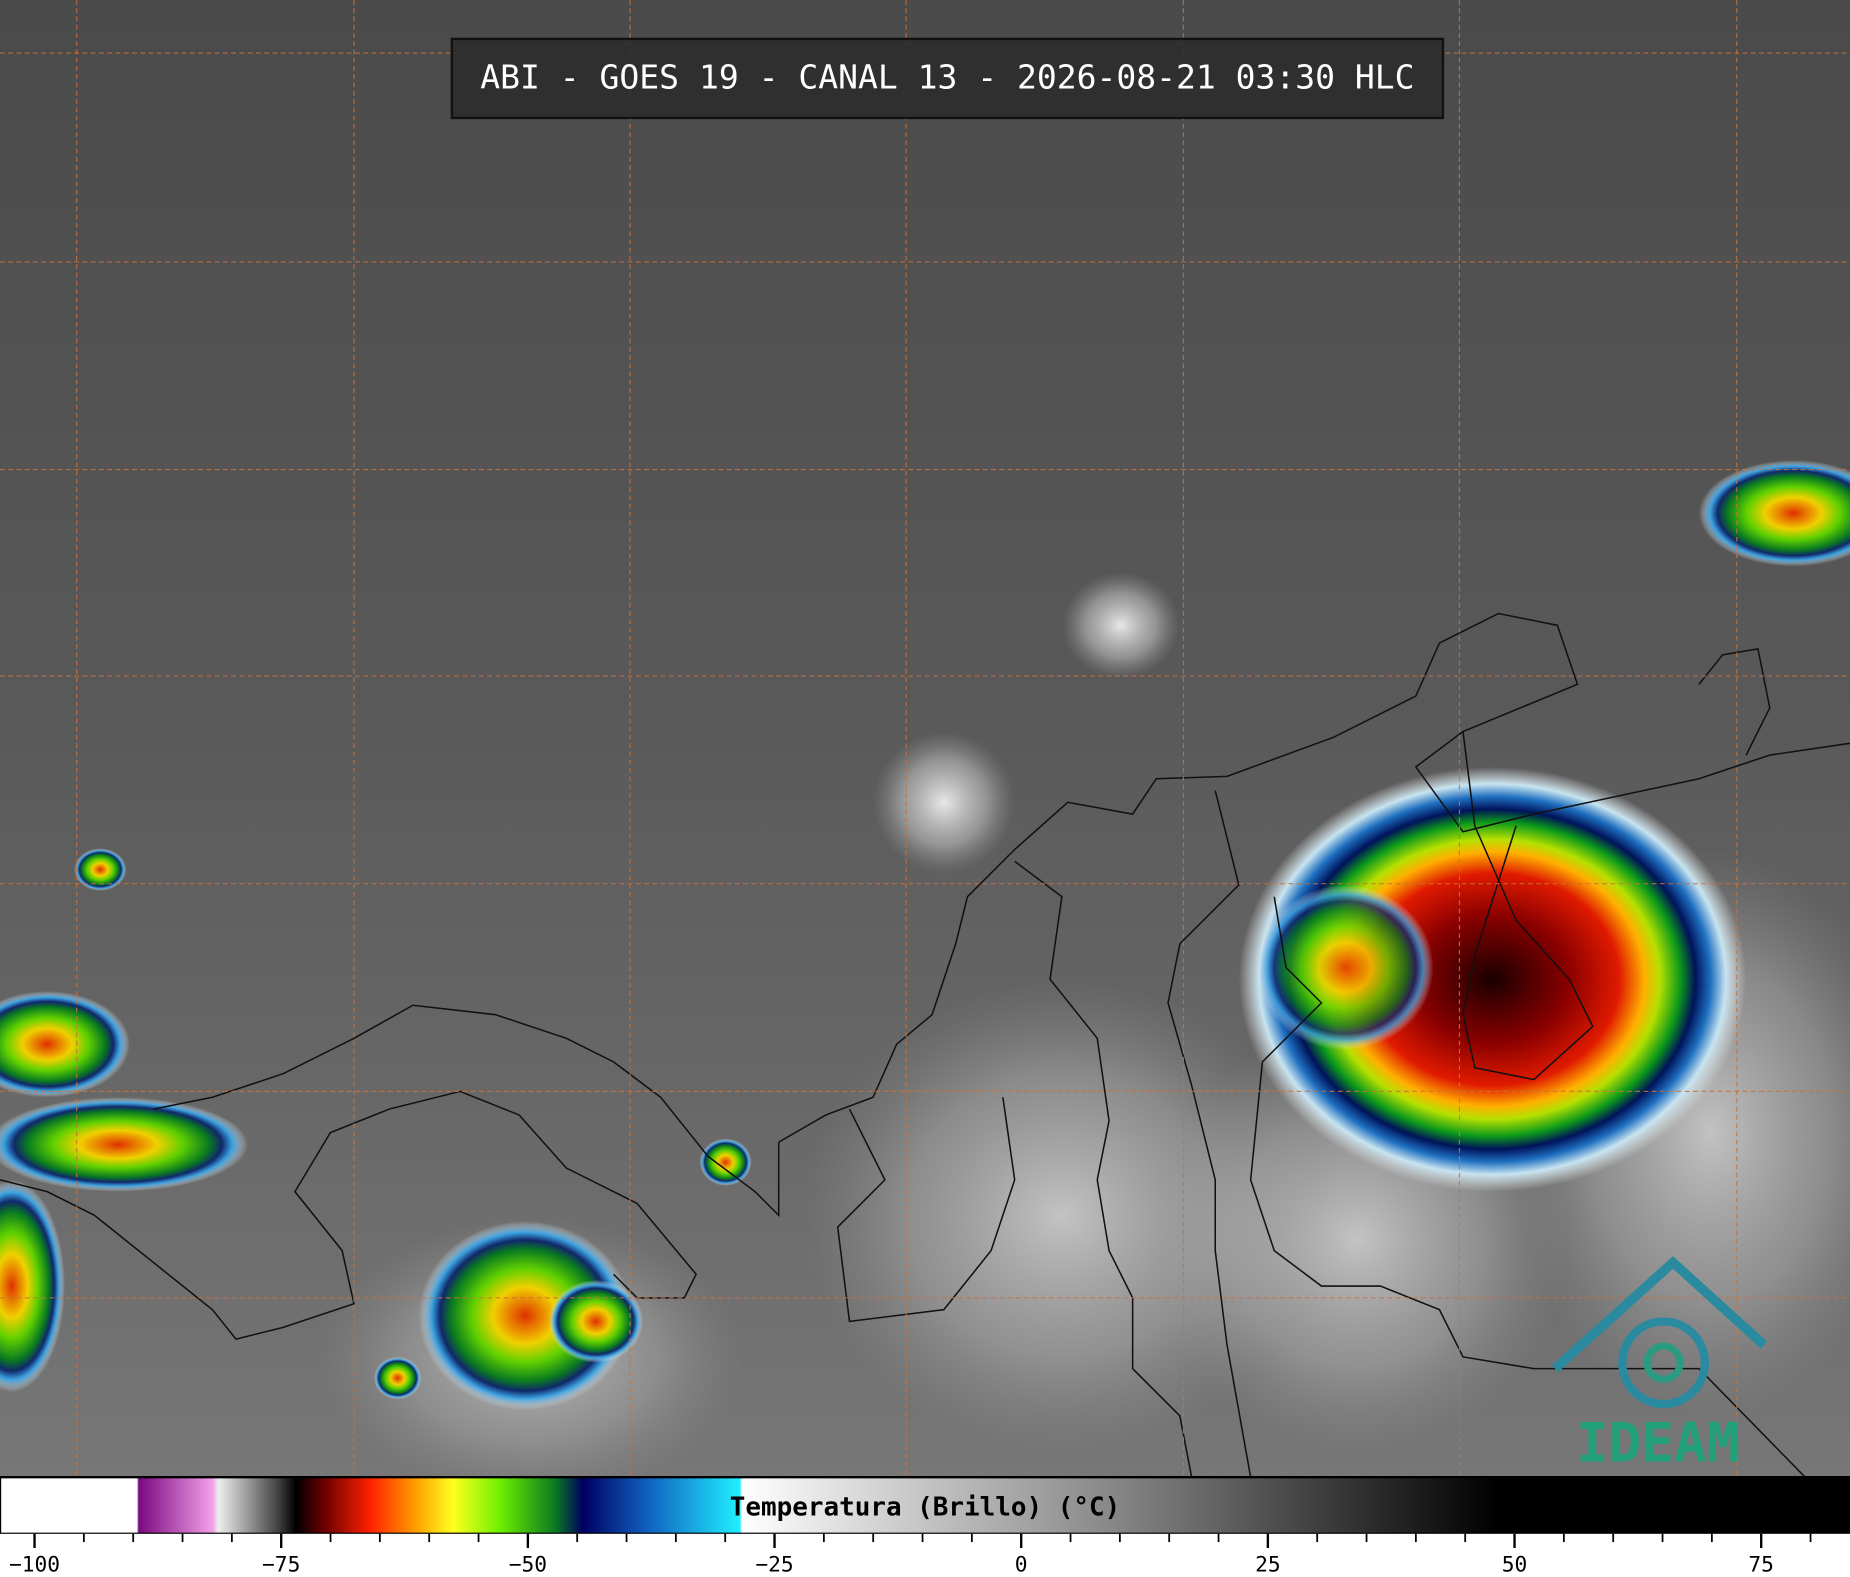 This screenshot has width=1850, height=1577. What do you see at coordinates (1021, 1565) in the screenshot?
I see `tick-label: 0` at bounding box center [1021, 1565].